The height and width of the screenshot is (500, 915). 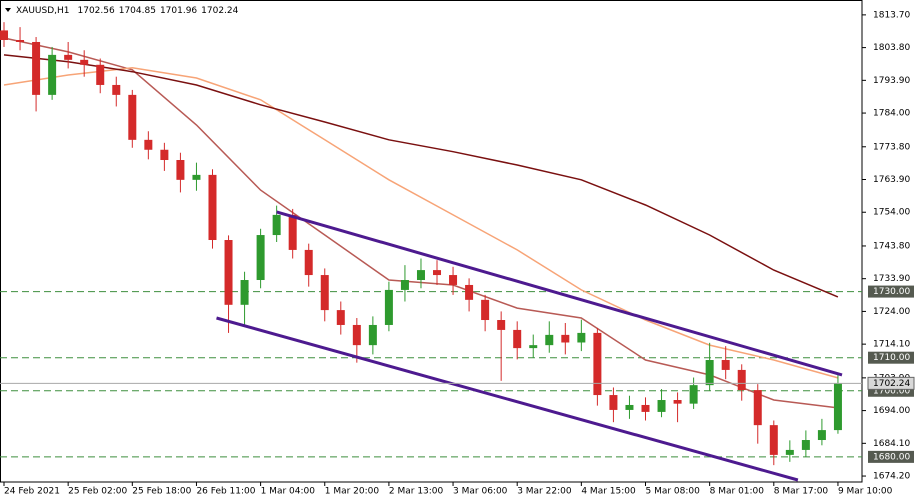 I want to click on x-tick-label: 26 Feb 11:00, so click(x=225, y=492).